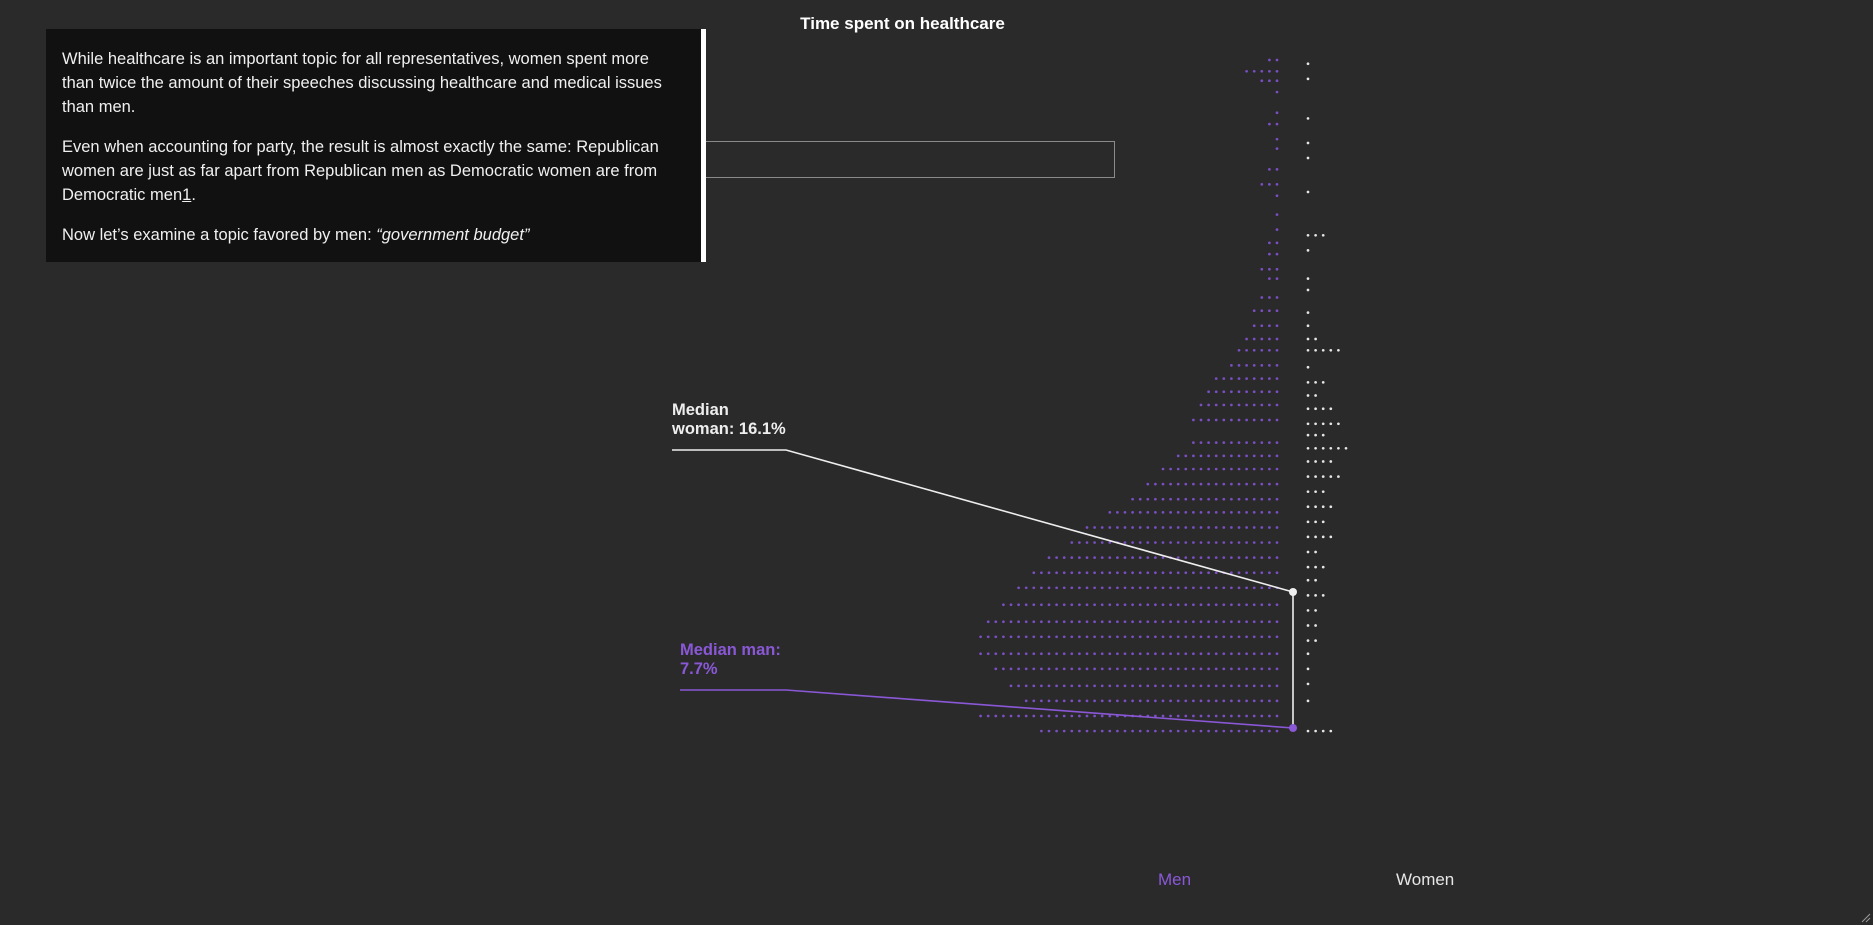 The width and height of the screenshot is (1873, 925). I want to click on x-label-women: Women, so click(1425, 879).